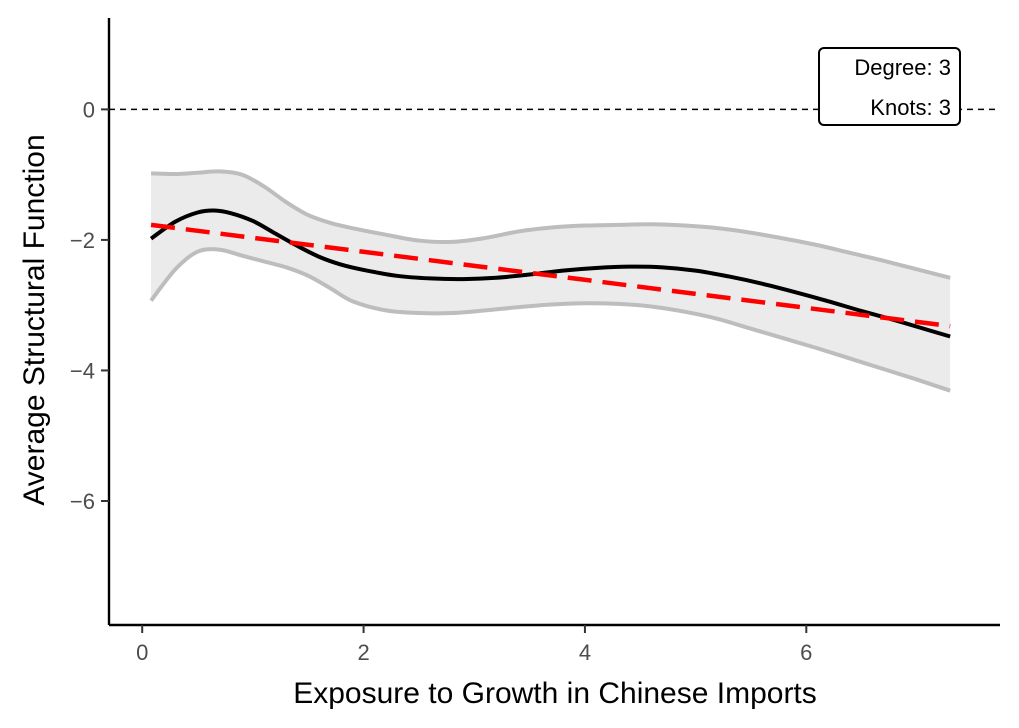  Describe the element at coordinates (82, 501) in the screenshot. I see `y-tick-label: −6` at that location.